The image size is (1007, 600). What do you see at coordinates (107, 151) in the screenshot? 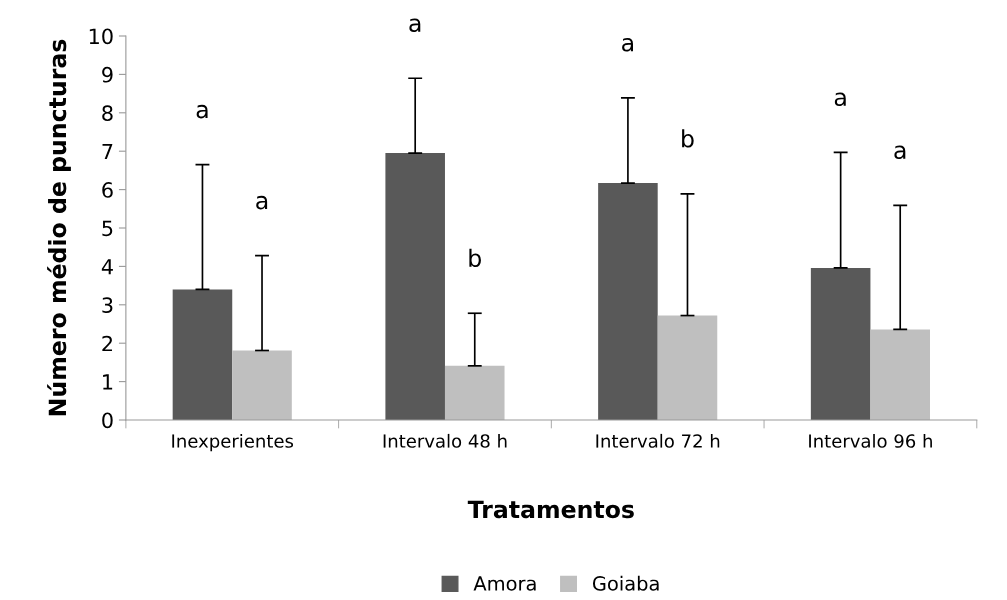
I see `y-tick-label: 7` at bounding box center [107, 151].